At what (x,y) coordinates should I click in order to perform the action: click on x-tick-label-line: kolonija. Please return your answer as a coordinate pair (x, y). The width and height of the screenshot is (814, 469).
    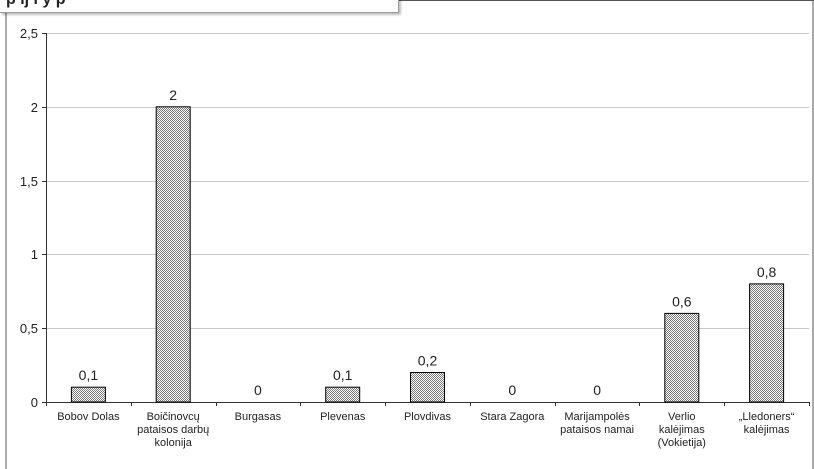
    Looking at the image, I should click on (174, 443).